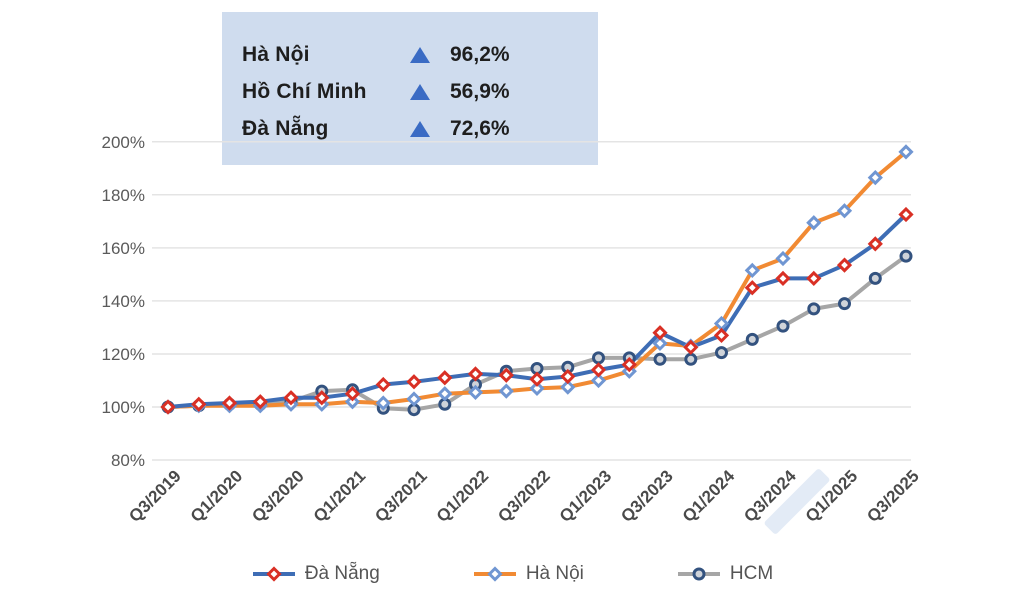 The height and width of the screenshot is (609, 1024). I want to click on legend-item-da-nang: Đà Nẵng, so click(315, 574).